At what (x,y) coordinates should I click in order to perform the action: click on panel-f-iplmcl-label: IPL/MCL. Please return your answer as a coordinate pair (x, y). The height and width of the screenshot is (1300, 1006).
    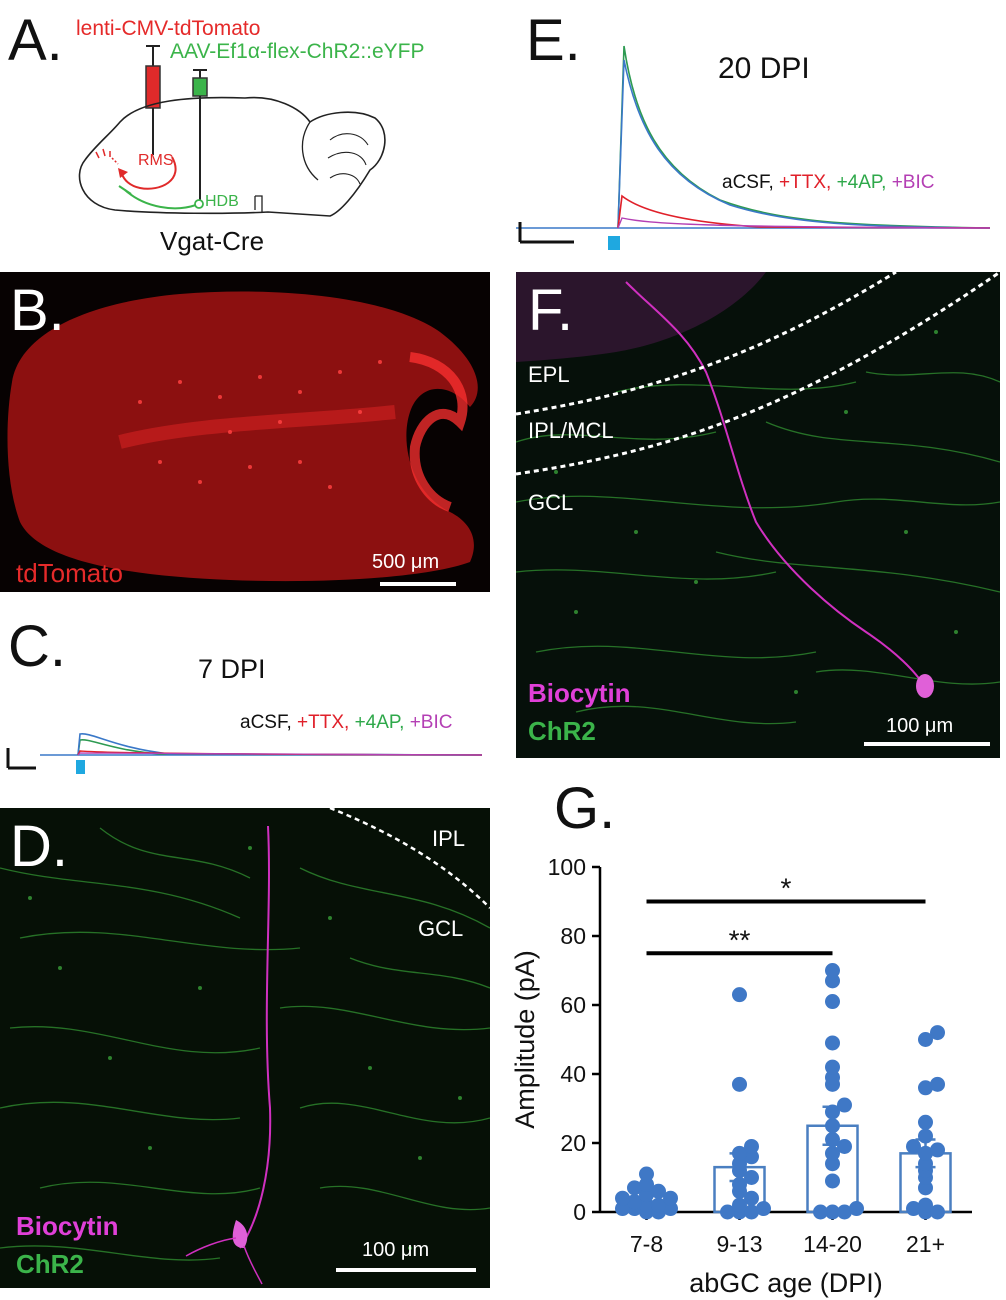
    Looking at the image, I should click on (571, 430).